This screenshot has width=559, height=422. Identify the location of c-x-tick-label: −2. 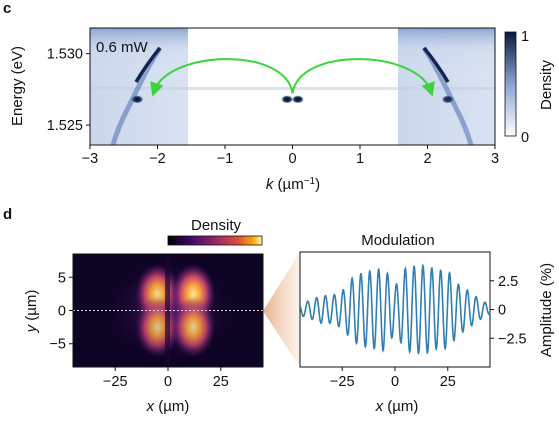
(157, 159).